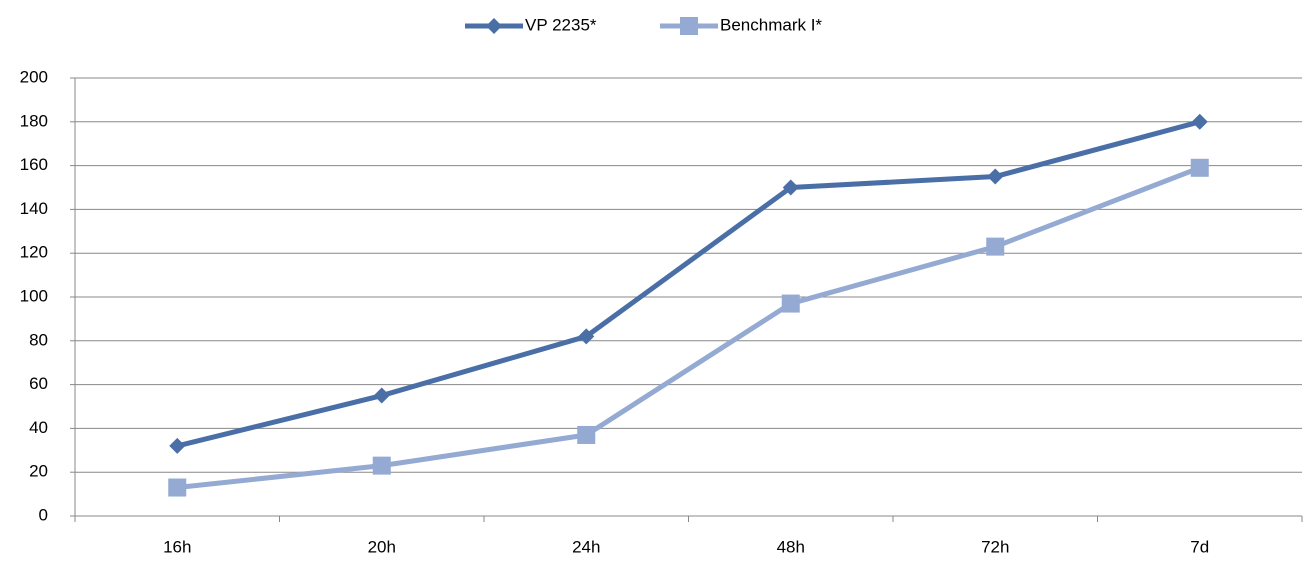 The width and height of the screenshot is (1313, 562). I want to click on y-tick-label: 0, so click(43, 514).